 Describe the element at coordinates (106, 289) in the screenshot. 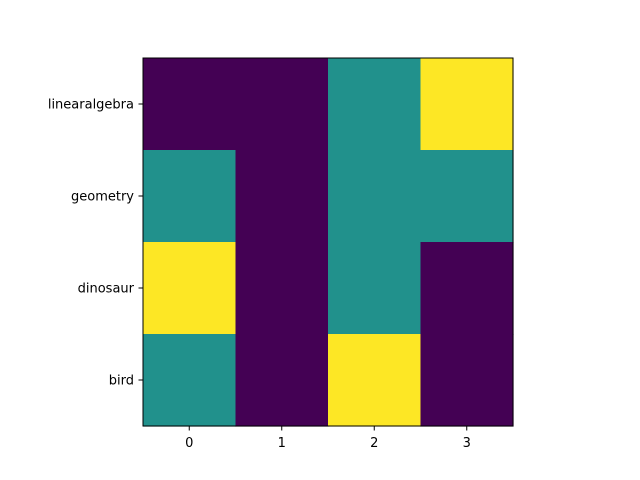

I see `y-tick-label: dinosaur` at that location.